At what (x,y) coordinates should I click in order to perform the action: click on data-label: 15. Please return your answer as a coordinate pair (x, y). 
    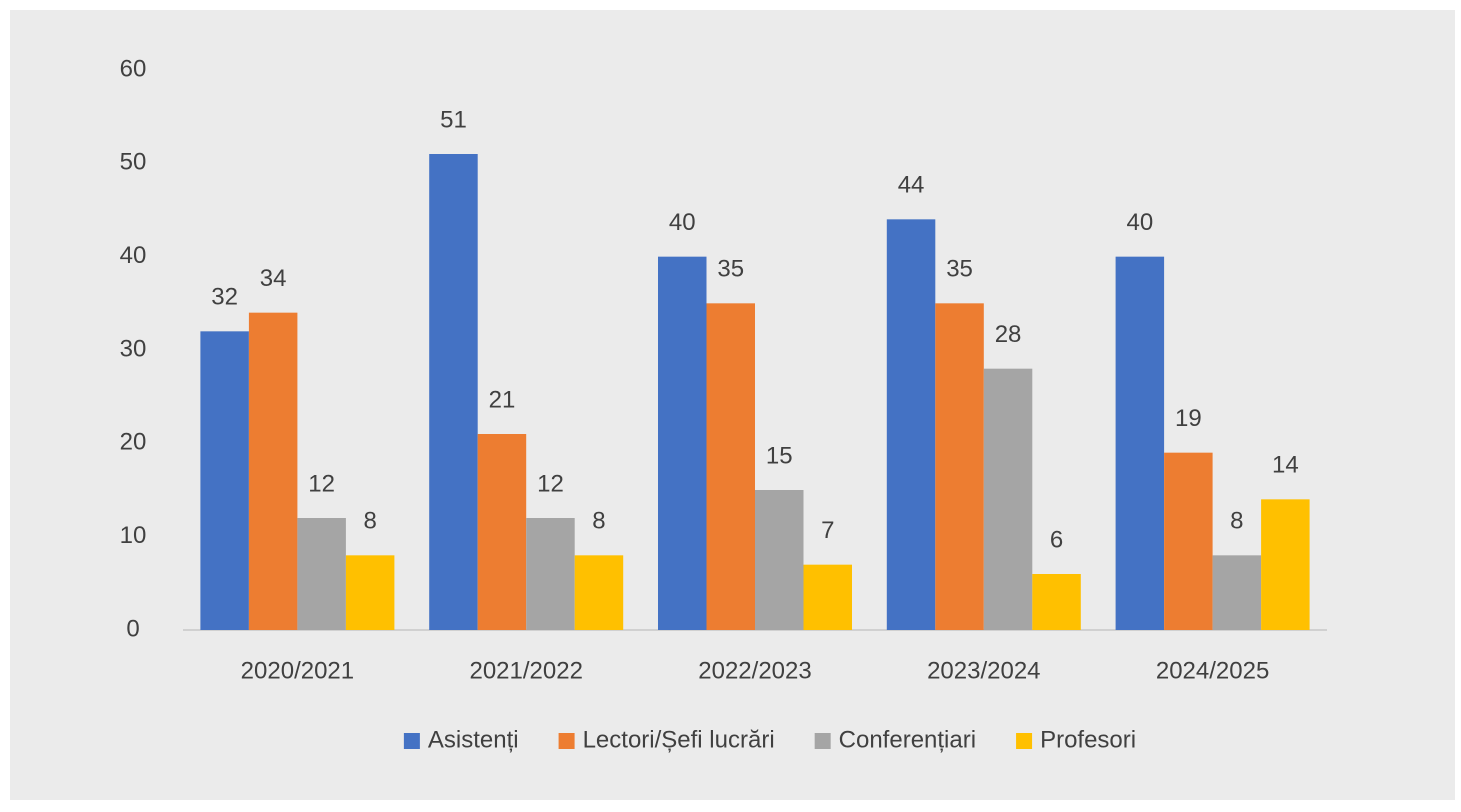
    Looking at the image, I should click on (779, 455).